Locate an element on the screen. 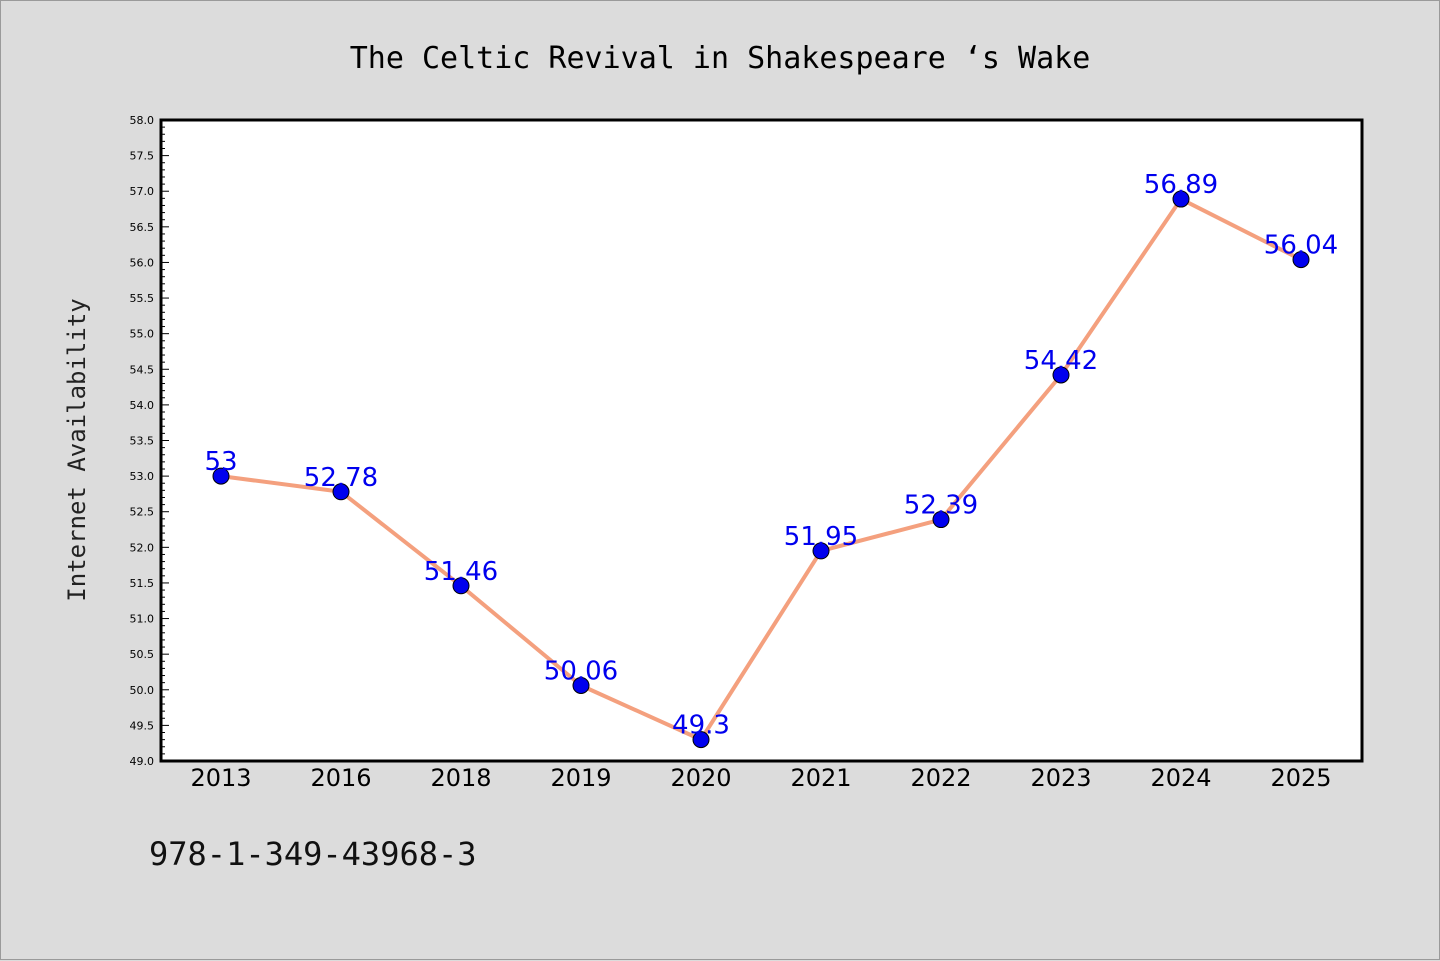 This screenshot has height=961, width=1440. data-value-label: 50.06 is located at coordinates (581, 672).